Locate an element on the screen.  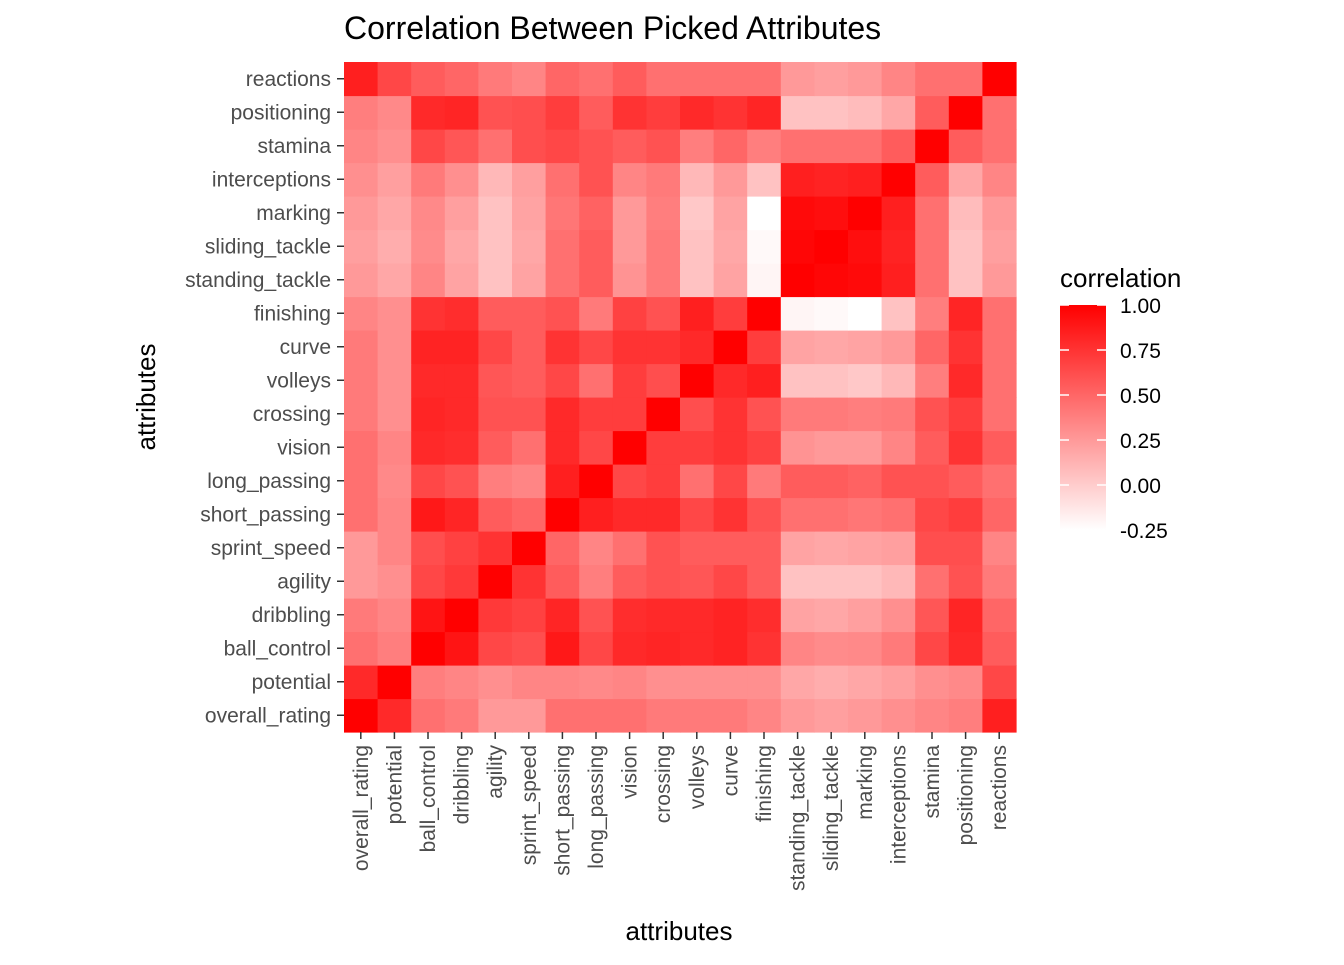
heatmap-cell-finishing-agility is located at coordinates (495, 313).